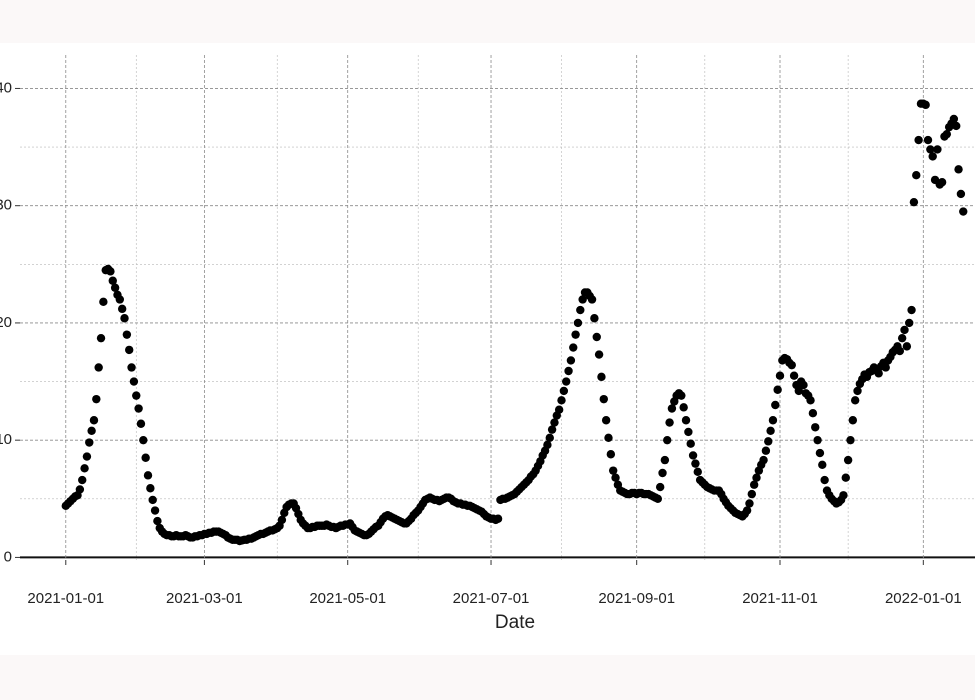 This screenshot has height=700, width=975. Describe the element at coordinates (65, 598) in the screenshot. I see `x-tick-label: 2021-01-01` at that location.